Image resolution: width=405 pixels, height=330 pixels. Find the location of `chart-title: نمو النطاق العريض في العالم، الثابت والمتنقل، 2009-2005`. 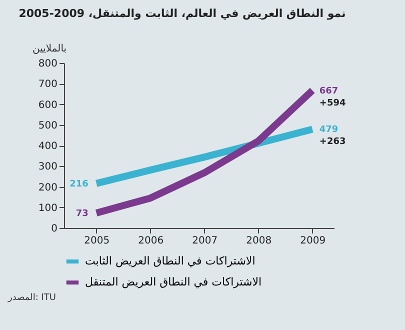

chart-title: نمو النطاق العريض في العالم، الثابت والمتنقل، 2009-2005 is located at coordinates (182, 13).